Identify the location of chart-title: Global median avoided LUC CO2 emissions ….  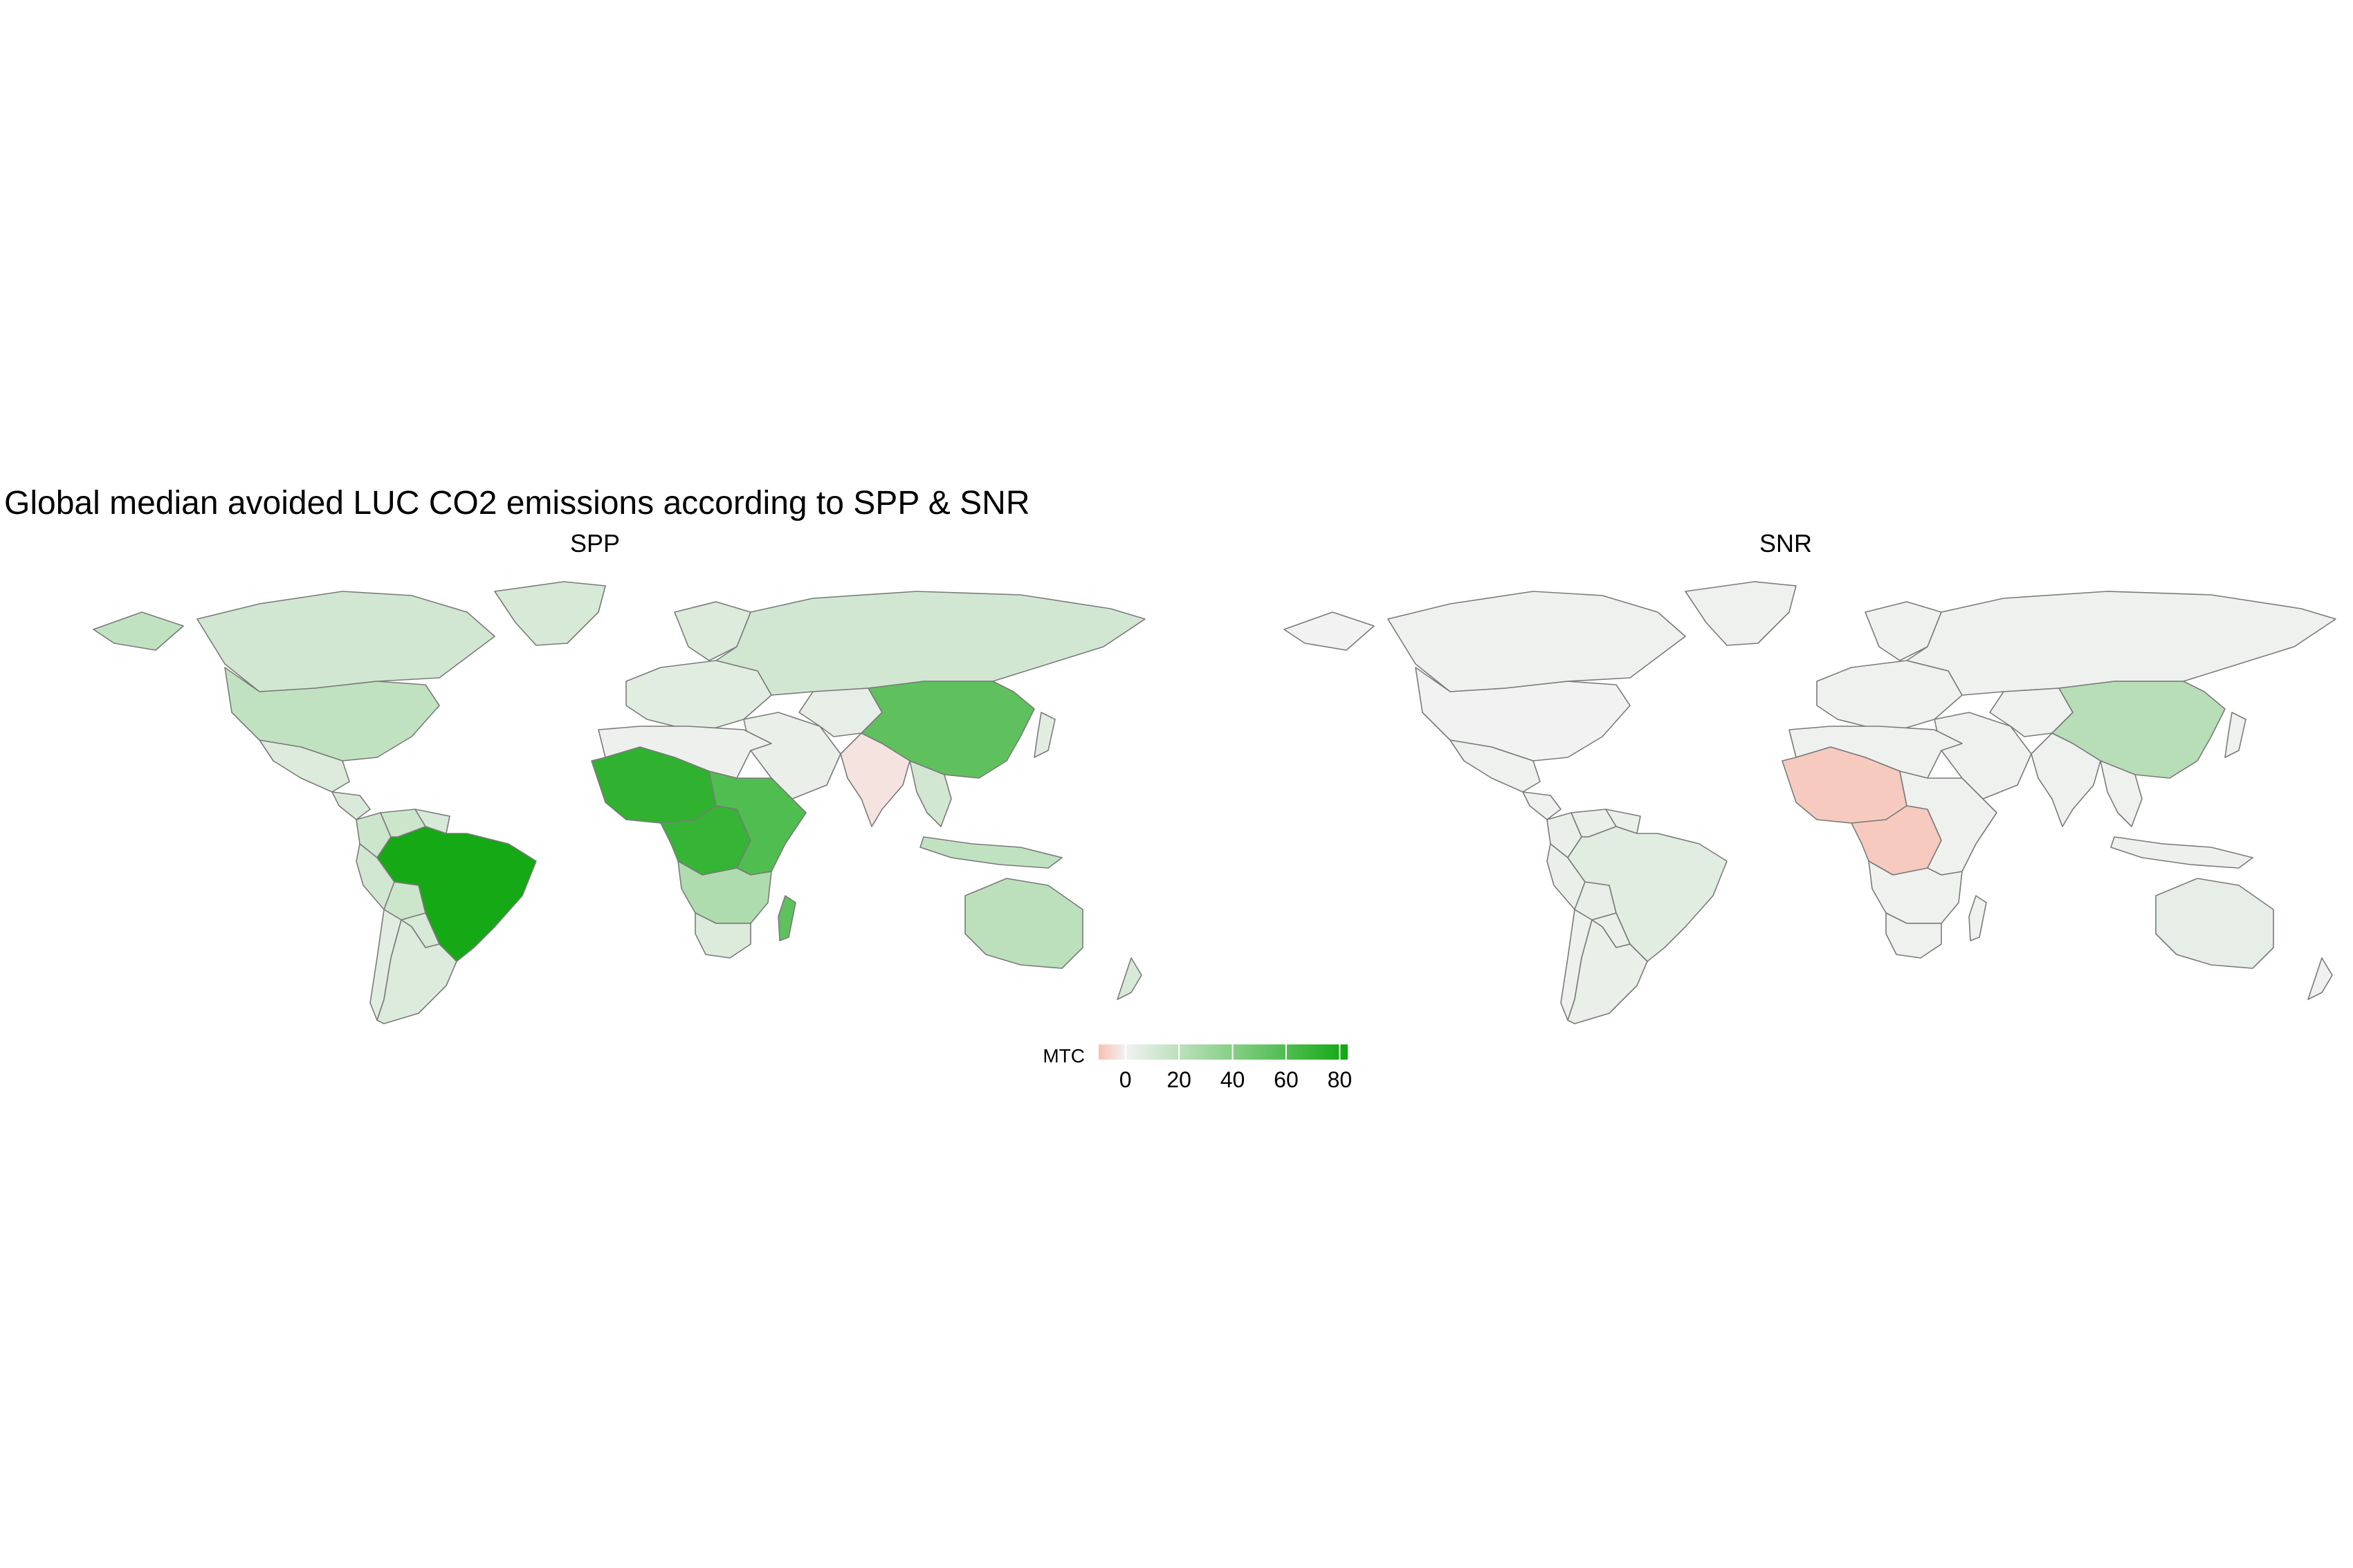
(517, 503).